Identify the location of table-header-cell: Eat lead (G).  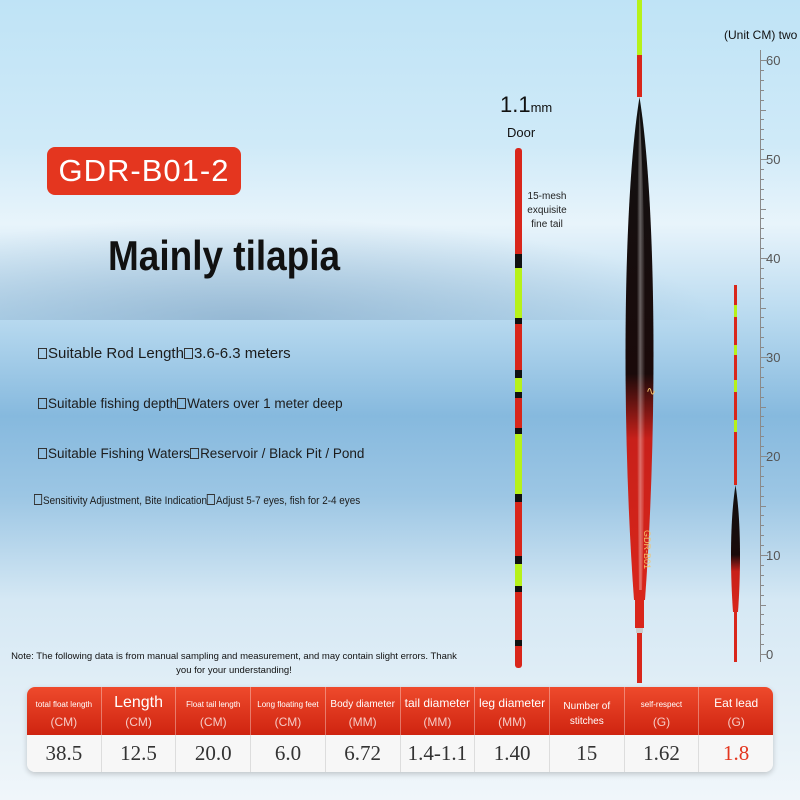
(736, 712).